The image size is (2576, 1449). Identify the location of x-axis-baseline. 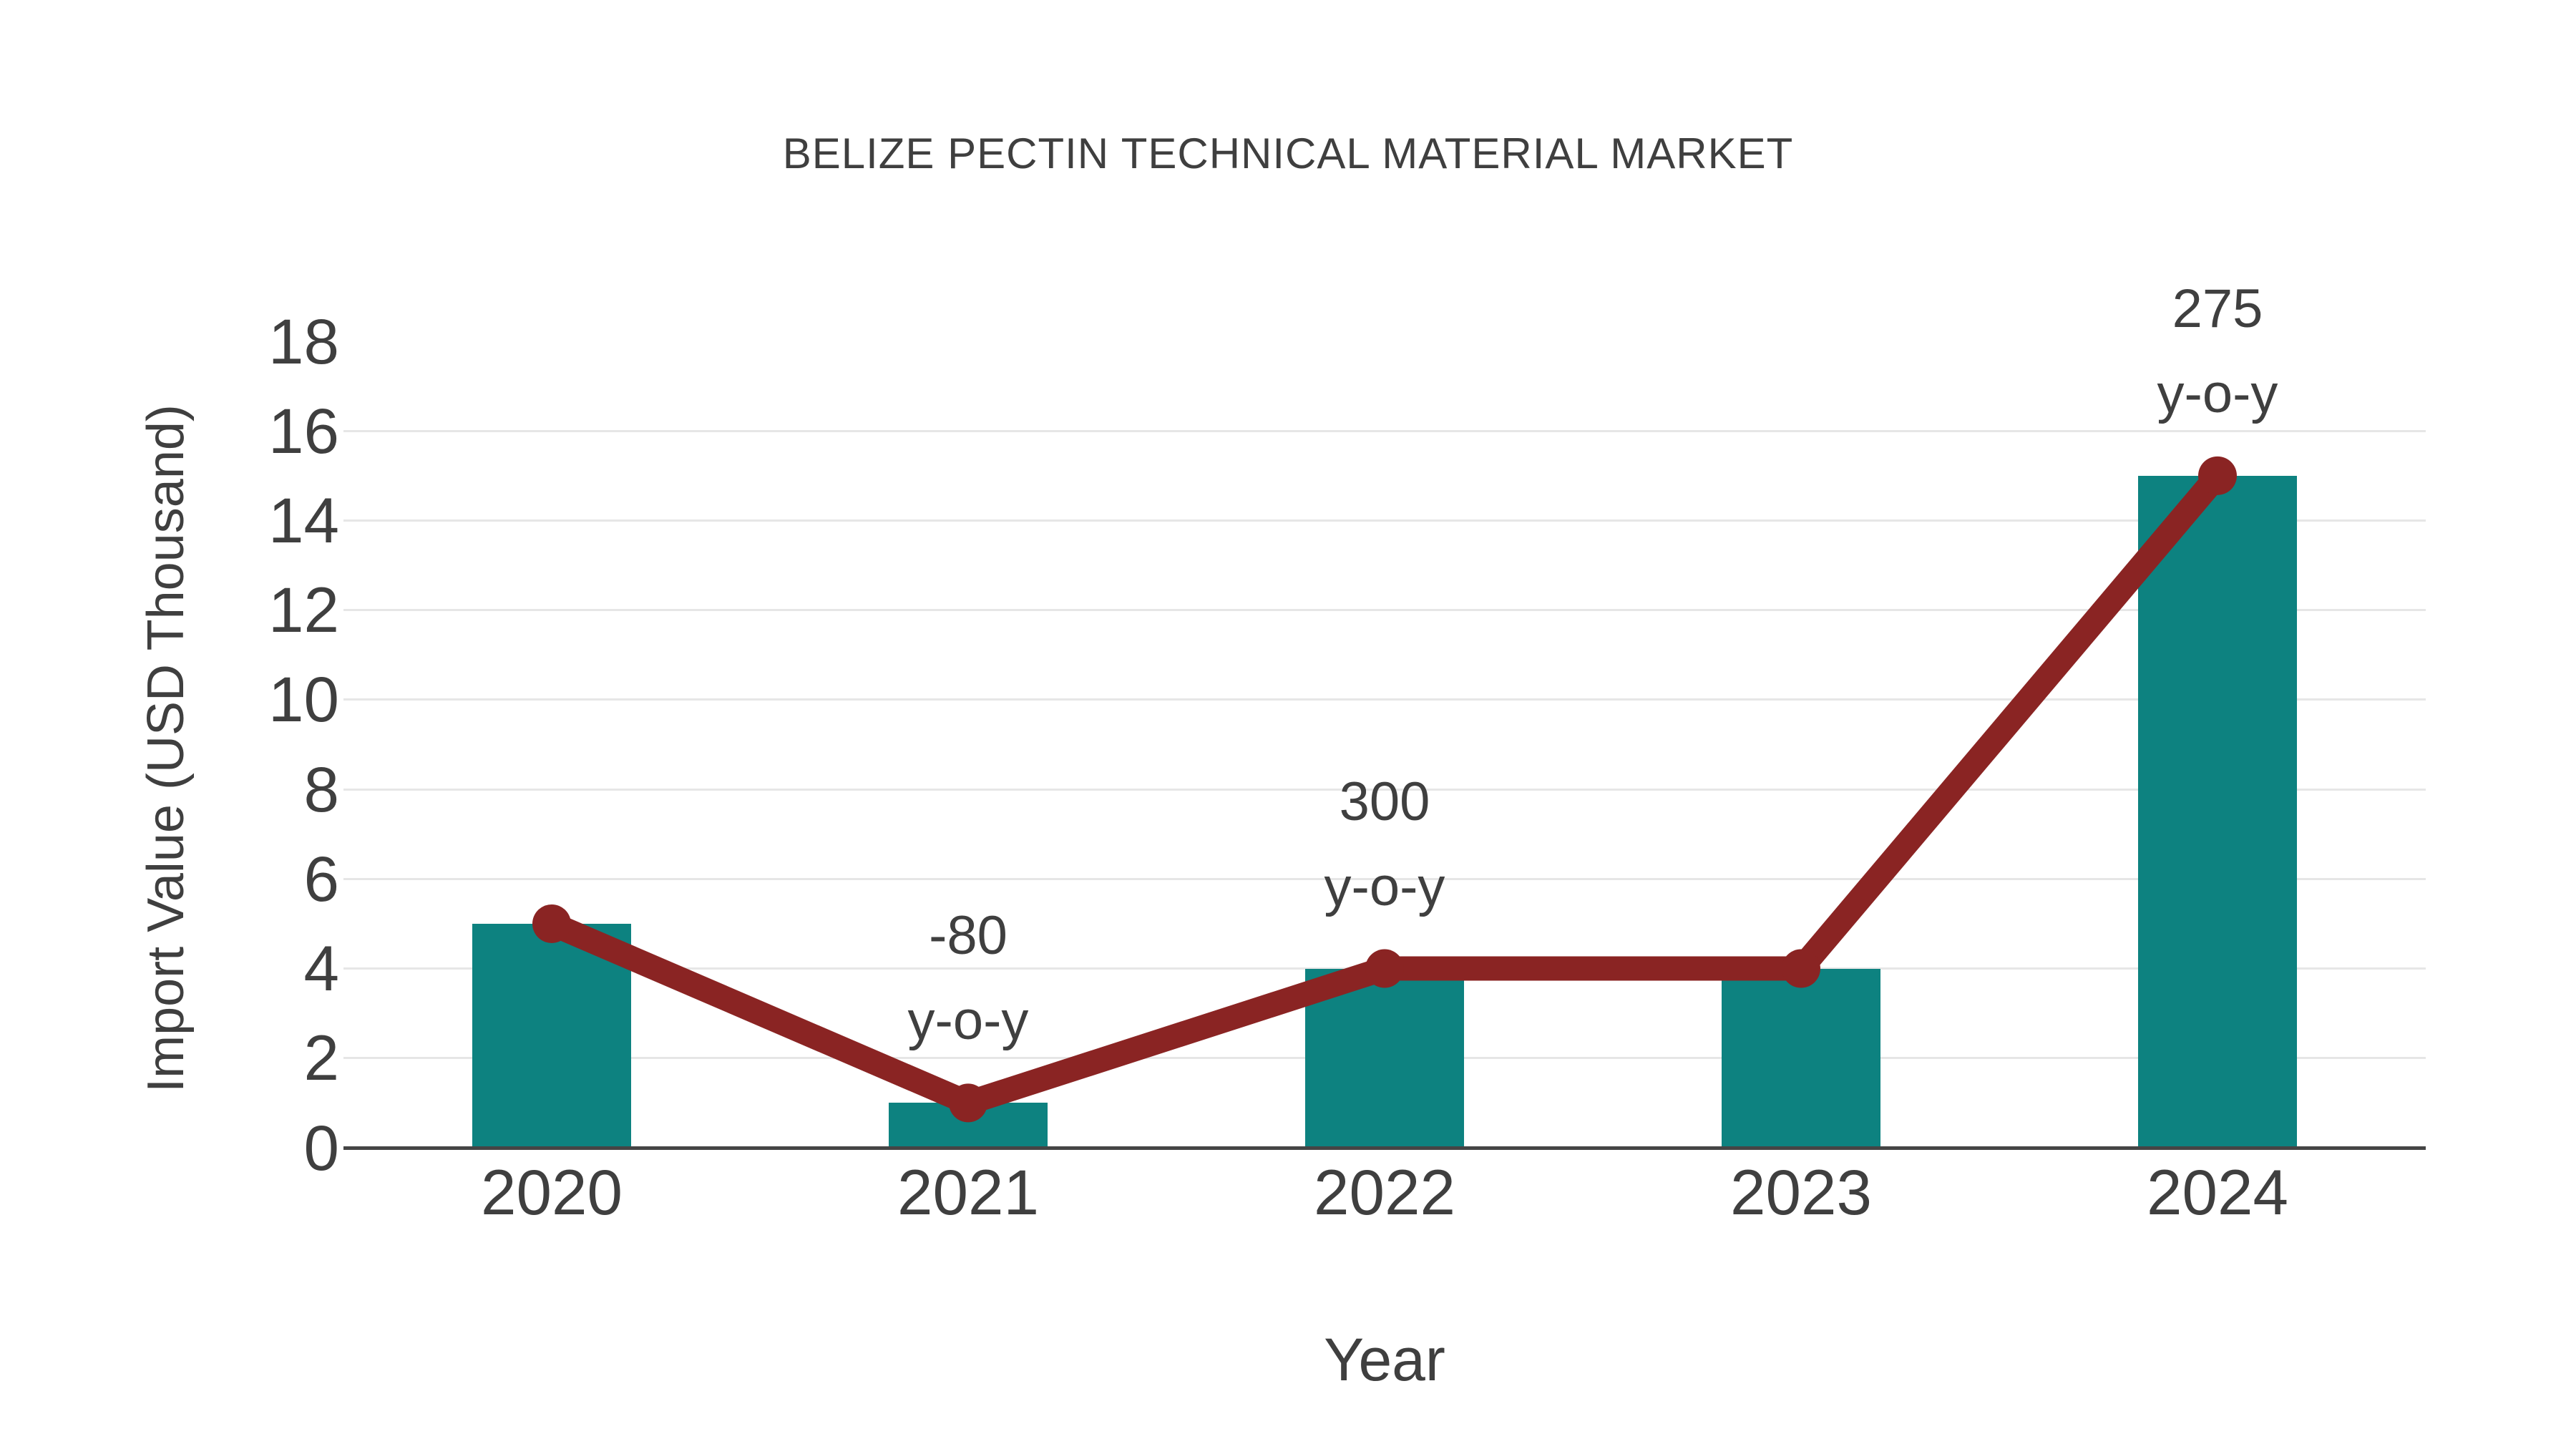
(1384, 1148).